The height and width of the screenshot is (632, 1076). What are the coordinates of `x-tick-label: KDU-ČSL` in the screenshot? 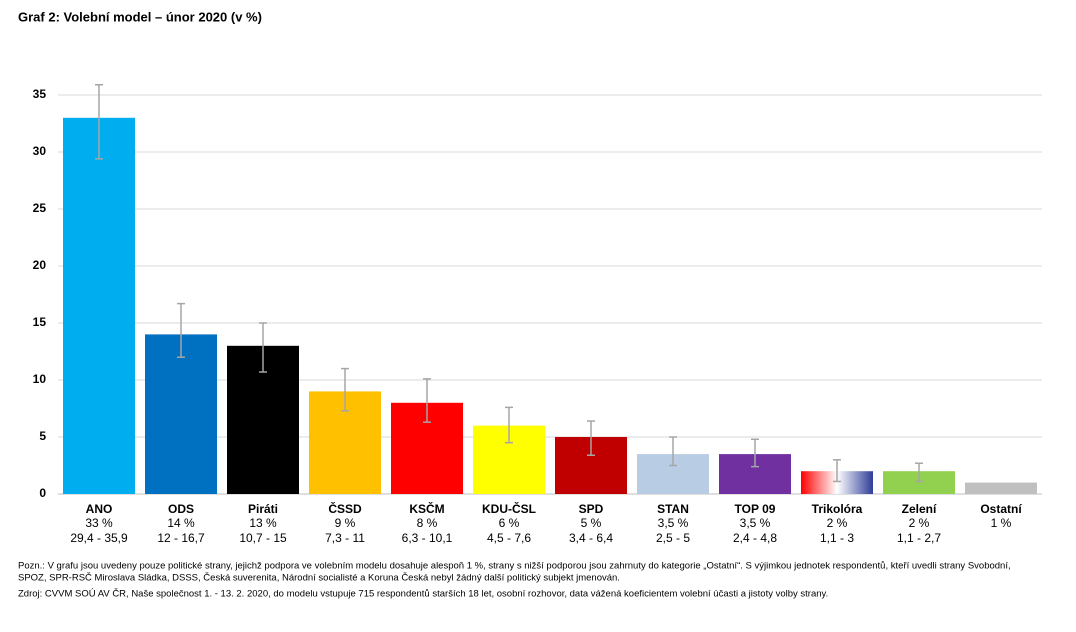 It's located at (509, 508).